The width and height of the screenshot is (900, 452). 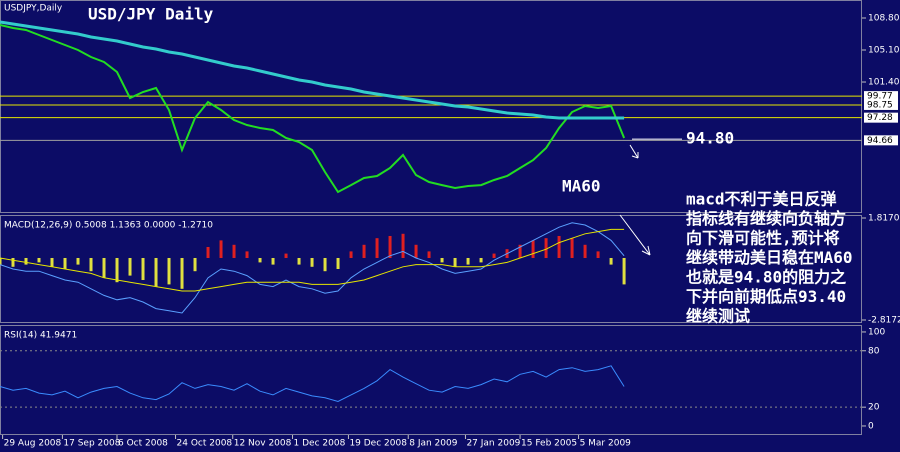 I want to click on note-line: 指标线有继续向负轴方, so click(x=766, y=218).